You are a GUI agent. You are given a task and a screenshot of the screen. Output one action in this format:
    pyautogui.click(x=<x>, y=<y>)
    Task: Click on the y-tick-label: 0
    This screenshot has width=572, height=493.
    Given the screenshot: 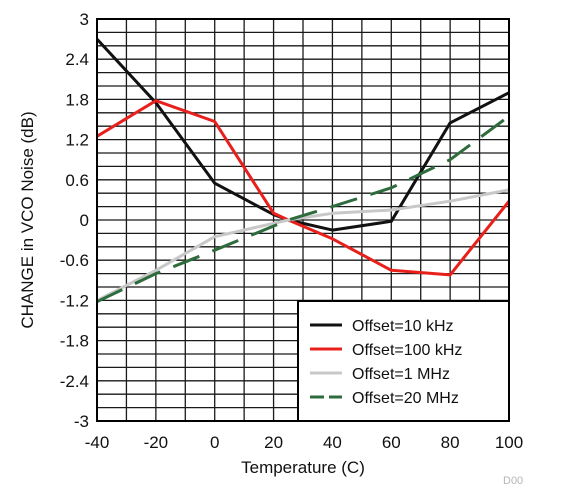 What is the action you would take?
    pyautogui.click(x=84, y=220)
    